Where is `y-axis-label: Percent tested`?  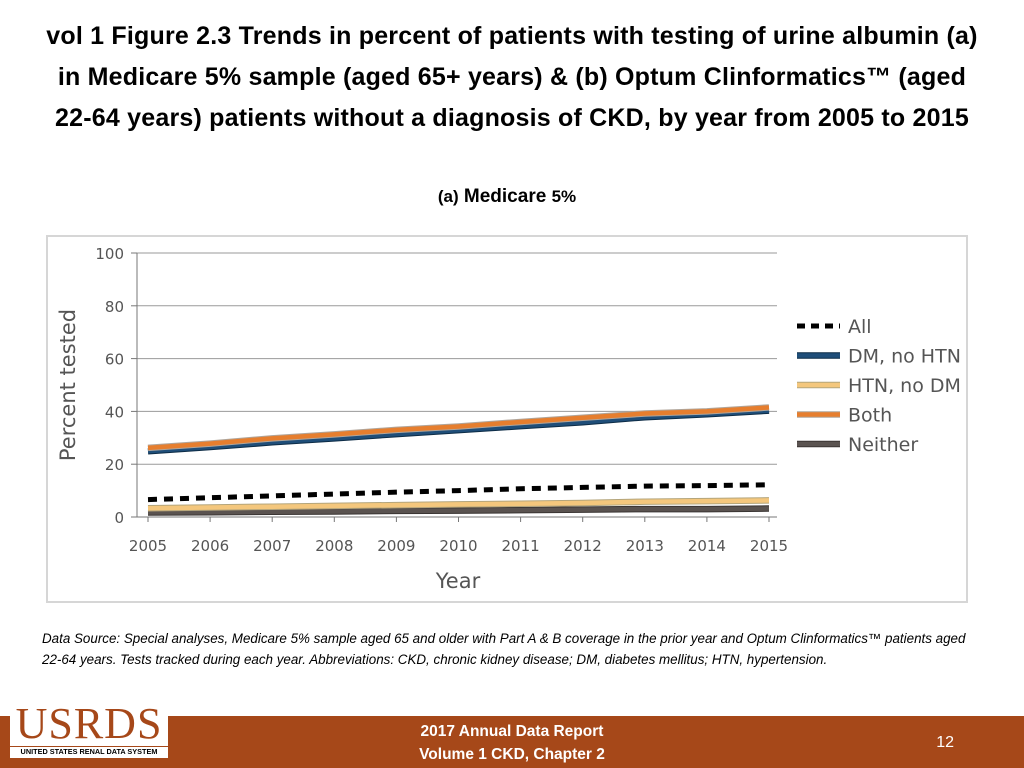 y-axis-label: Percent tested is located at coordinates (68, 385).